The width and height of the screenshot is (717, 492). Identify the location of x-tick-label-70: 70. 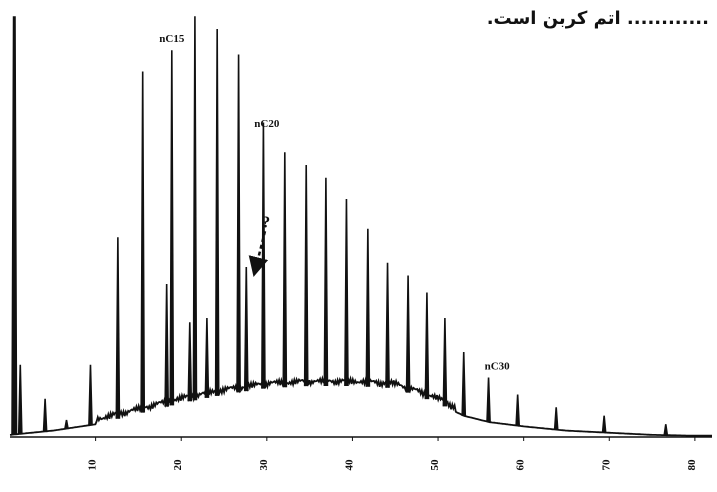
(606, 465).